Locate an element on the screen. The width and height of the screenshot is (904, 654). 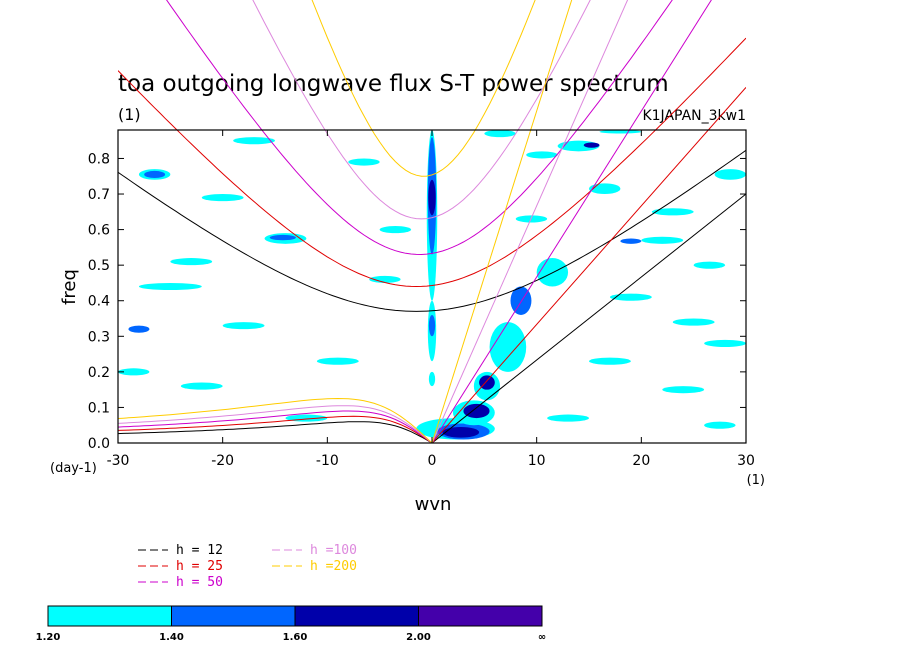
y-tick-label: 0.5 is located at coordinates (99, 266).